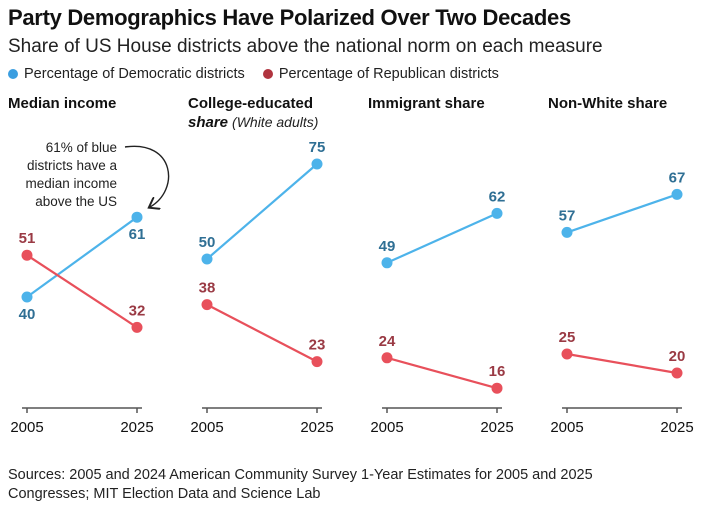  Describe the element at coordinates (147, 176) in the screenshot. I see `annotation-arrow-icon` at that location.